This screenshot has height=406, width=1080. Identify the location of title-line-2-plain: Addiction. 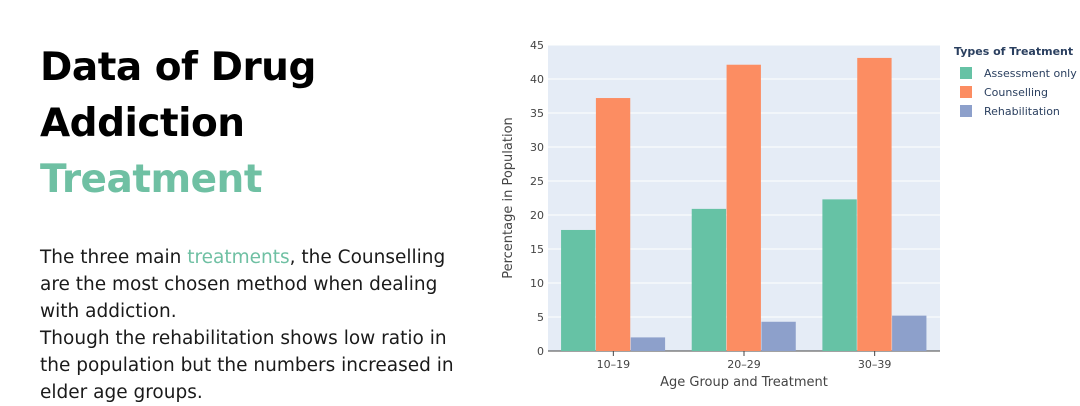
(142, 123).